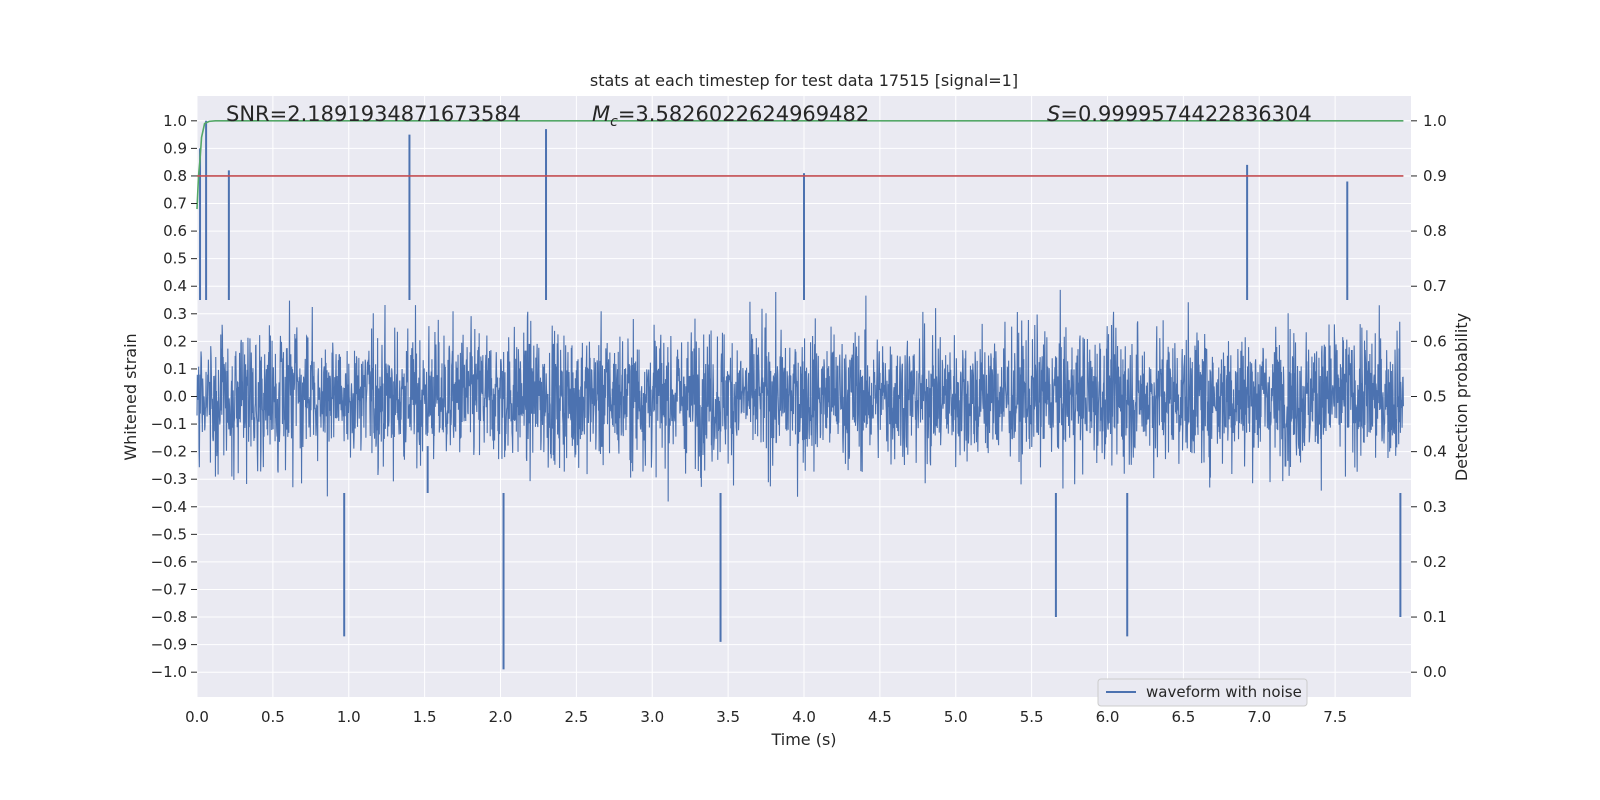 Image resolution: width=1600 pixels, height=800 pixels. Describe the element at coordinates (1461, 397) in the screenshot. I see `y2-axis-label: Detection probability` at that location.